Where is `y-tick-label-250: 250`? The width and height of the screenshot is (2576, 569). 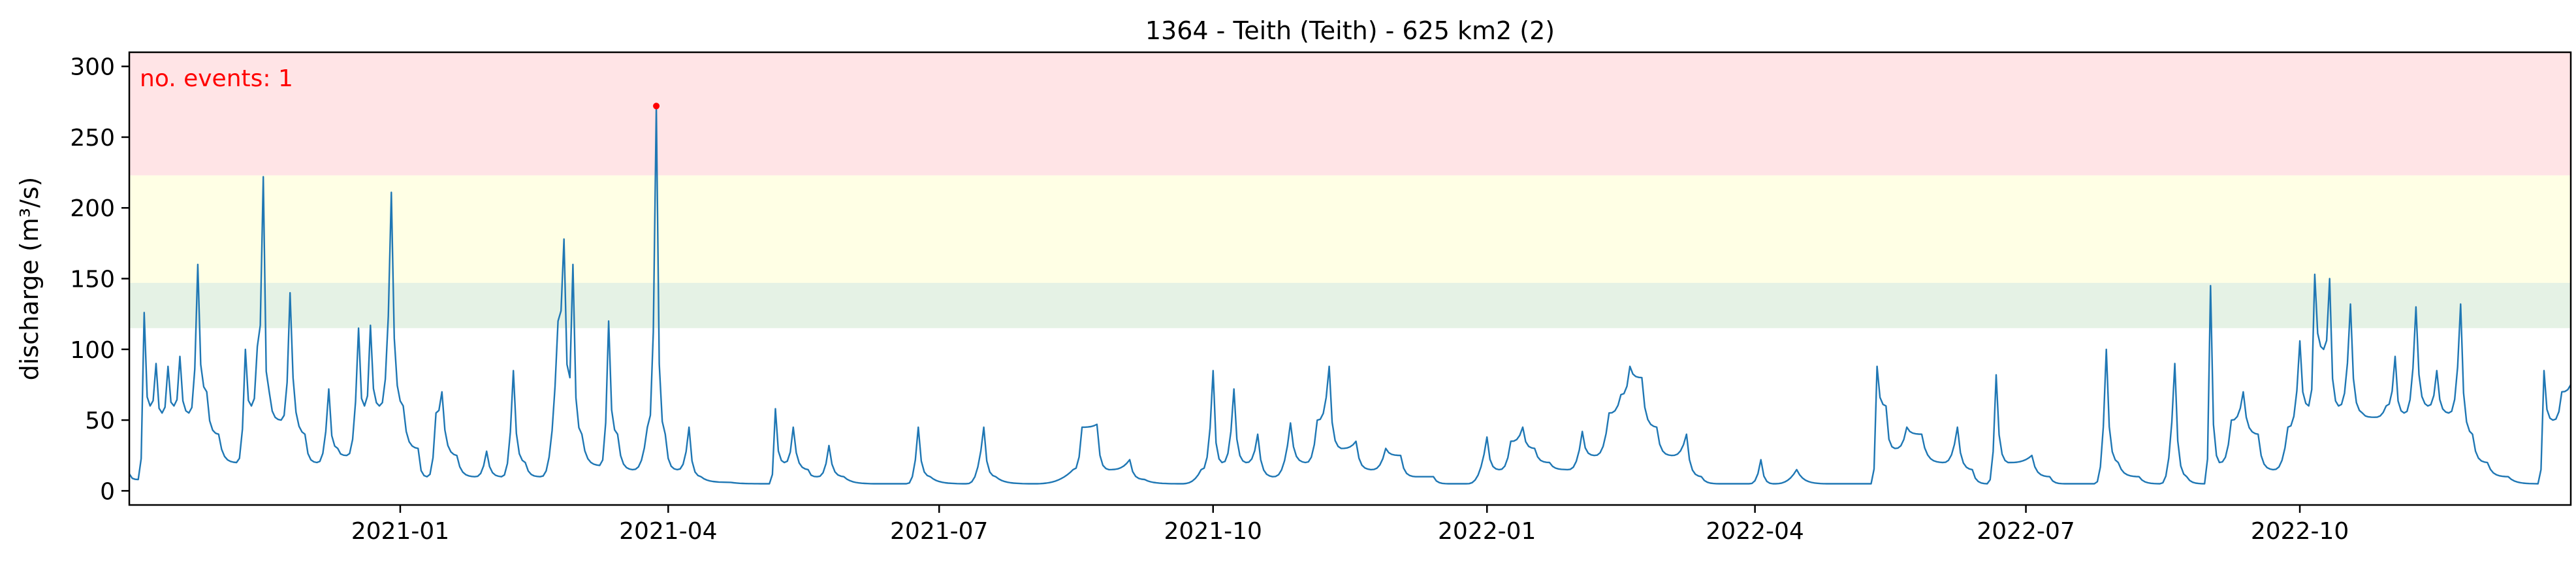
y-tick-label-250: 250 is located at coordinates (93, 138).